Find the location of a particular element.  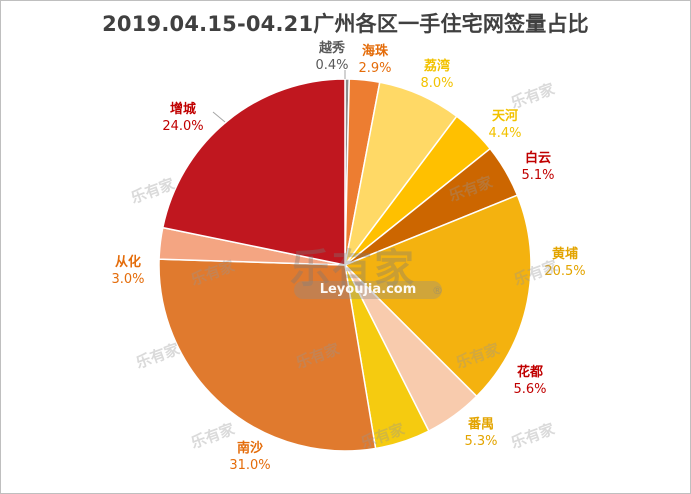

slice-label-越秀: 越秀 is located at coordinates (332, 48).